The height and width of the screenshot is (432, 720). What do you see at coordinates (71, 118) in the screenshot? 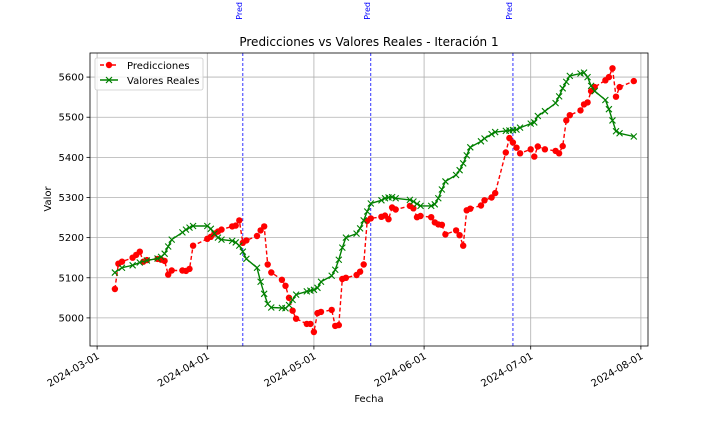
I see `y-tick-label: 5500` at bounding box center [71, 118].